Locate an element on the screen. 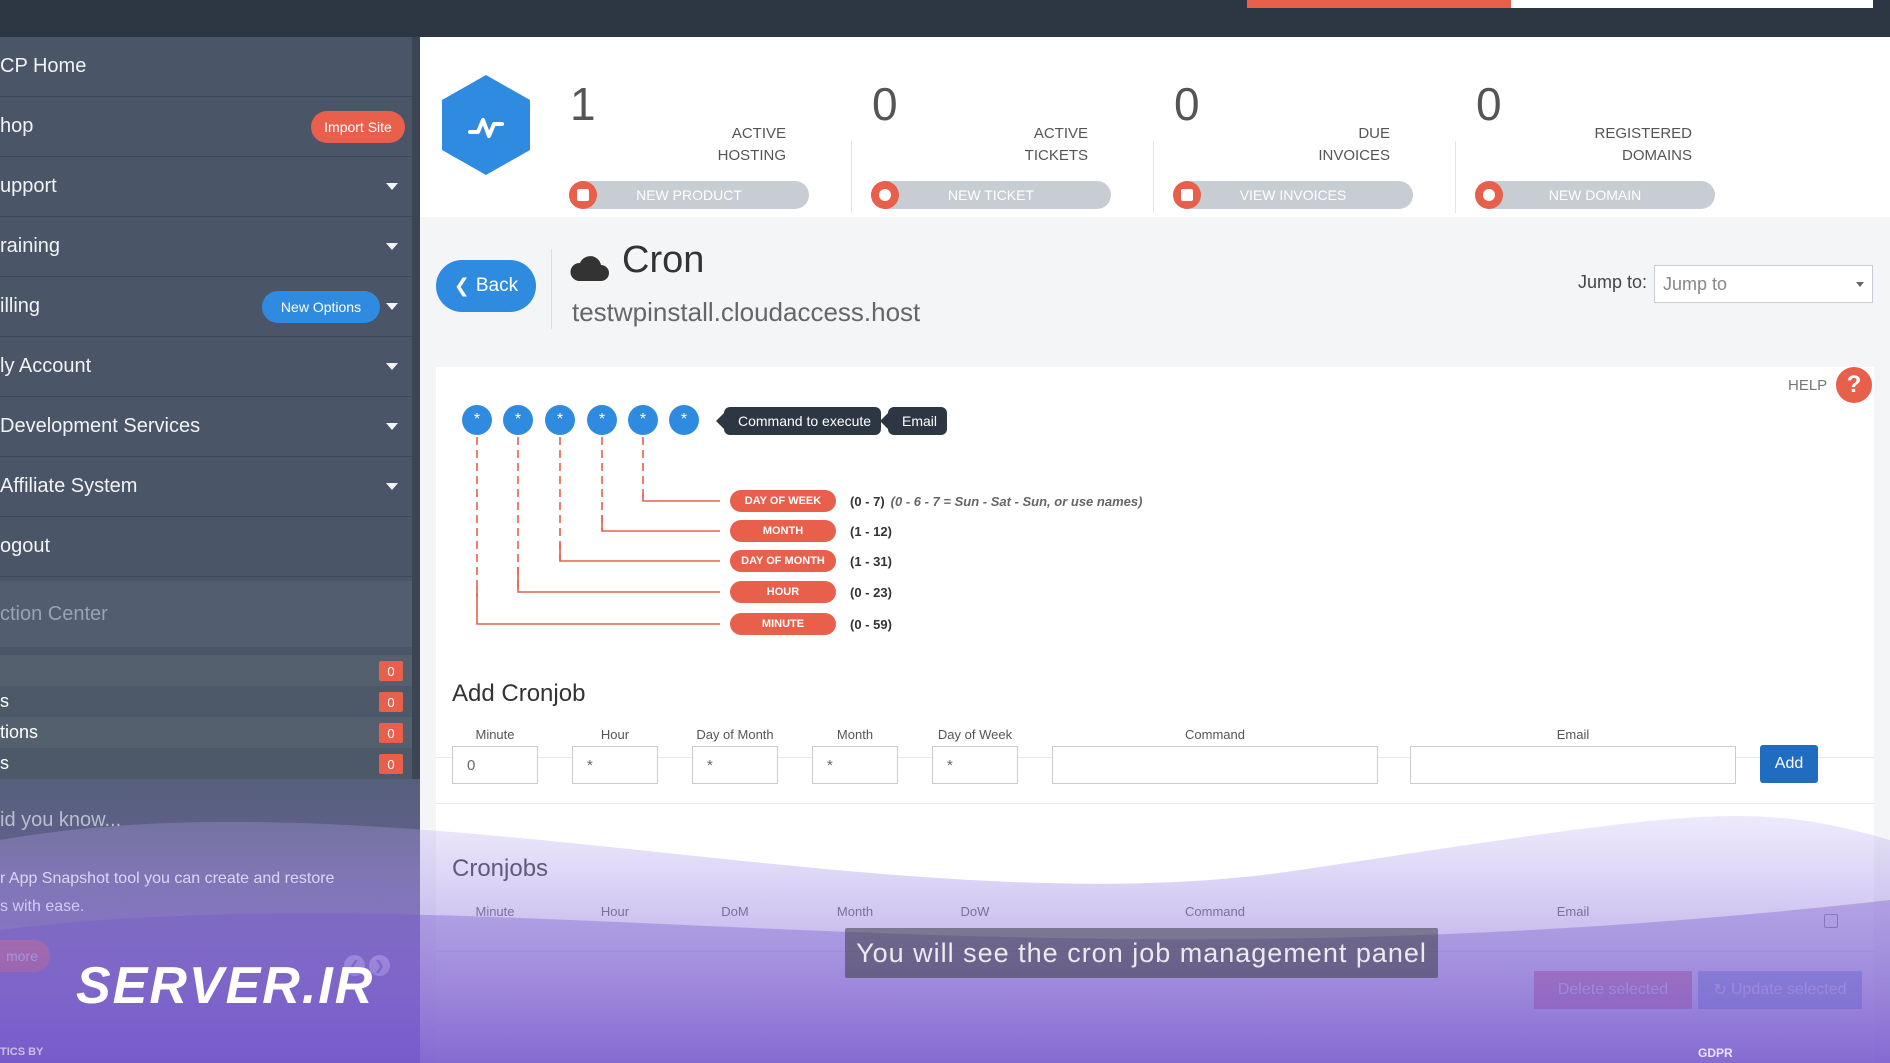 The width and height of the screenshot is (1890, 1063). new-product-button: NEW PRODUCT is located at coordinates (689, 195).